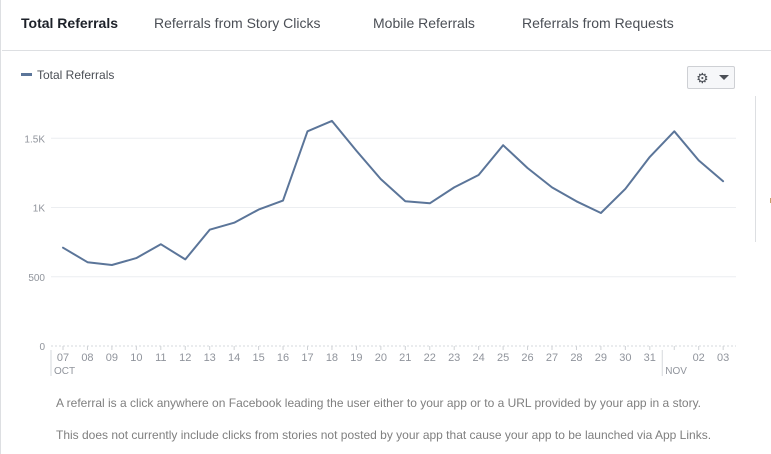 This screenshot has width=771, height=454. I want to click on month-label: NOV, so click(676, 371).